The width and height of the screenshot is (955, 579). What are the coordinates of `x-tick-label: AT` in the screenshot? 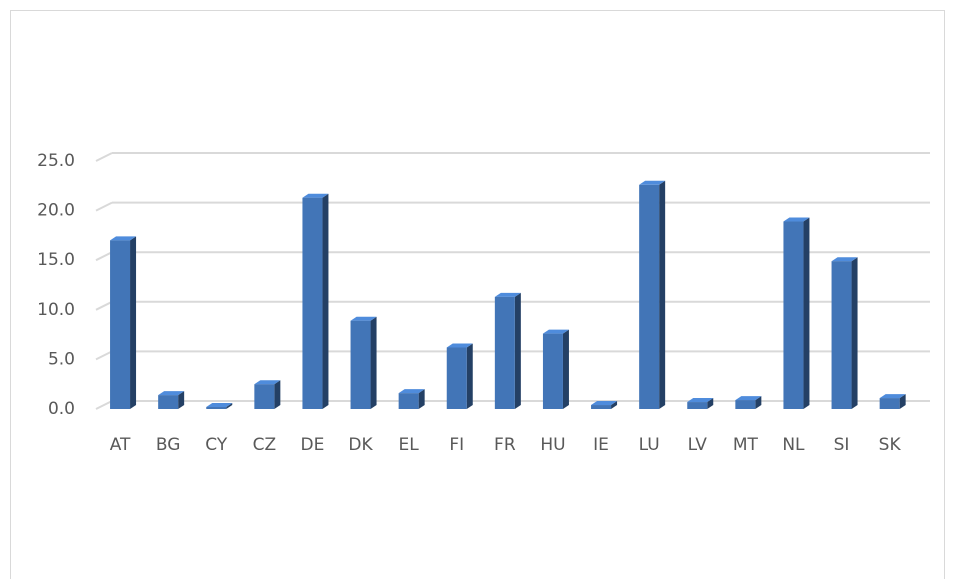 It's located at (120, 445).